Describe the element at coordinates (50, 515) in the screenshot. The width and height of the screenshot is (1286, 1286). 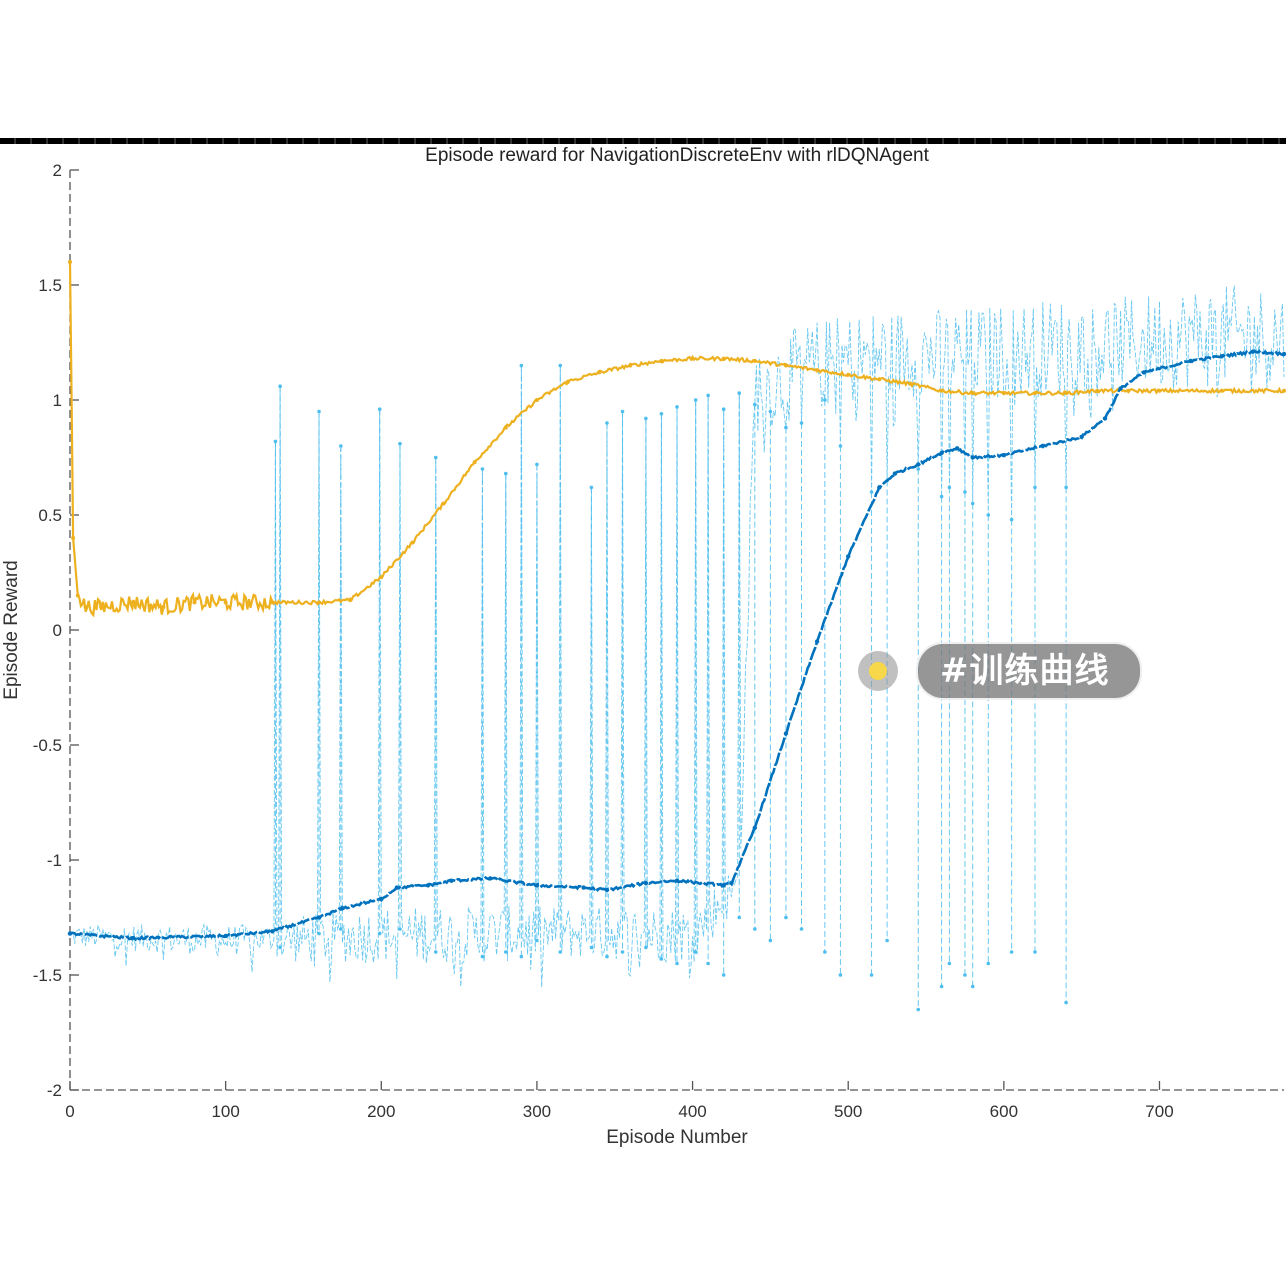
I see `y-tick-label-3: 0.5` at that location.